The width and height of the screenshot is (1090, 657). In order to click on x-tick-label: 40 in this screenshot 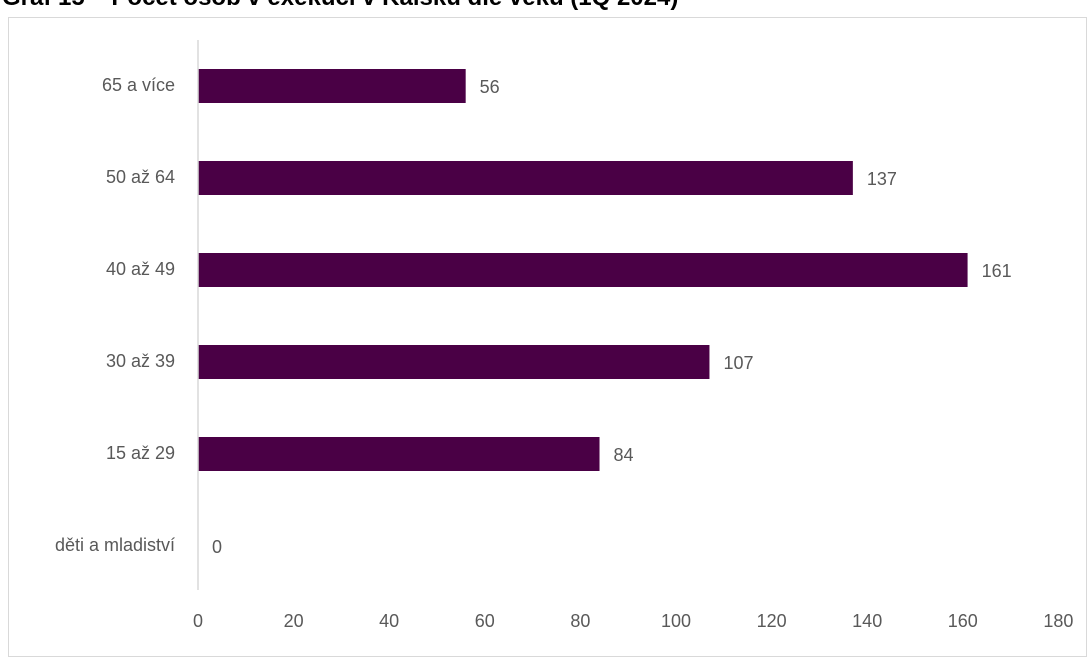, I will do `click(389, 621)`.